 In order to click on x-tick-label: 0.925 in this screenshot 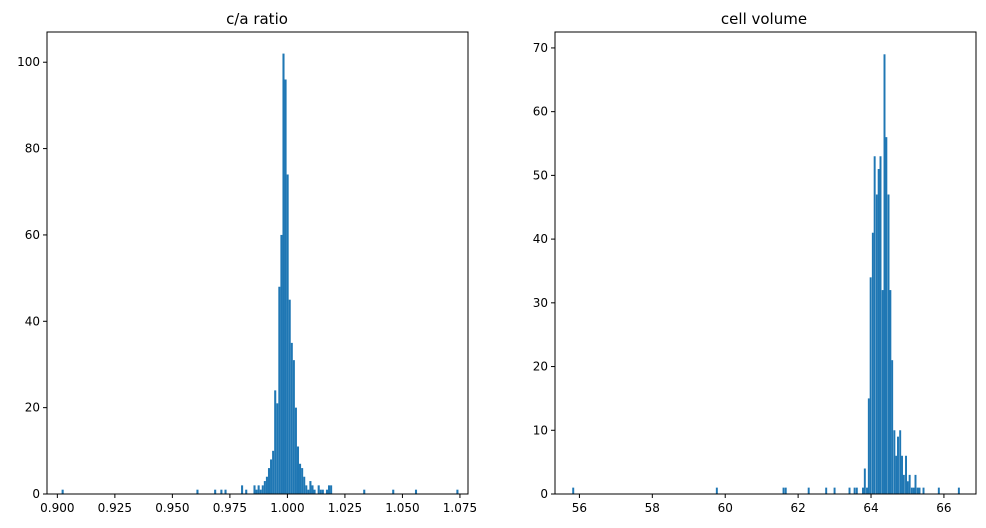, I will do `click(115, 508)`.